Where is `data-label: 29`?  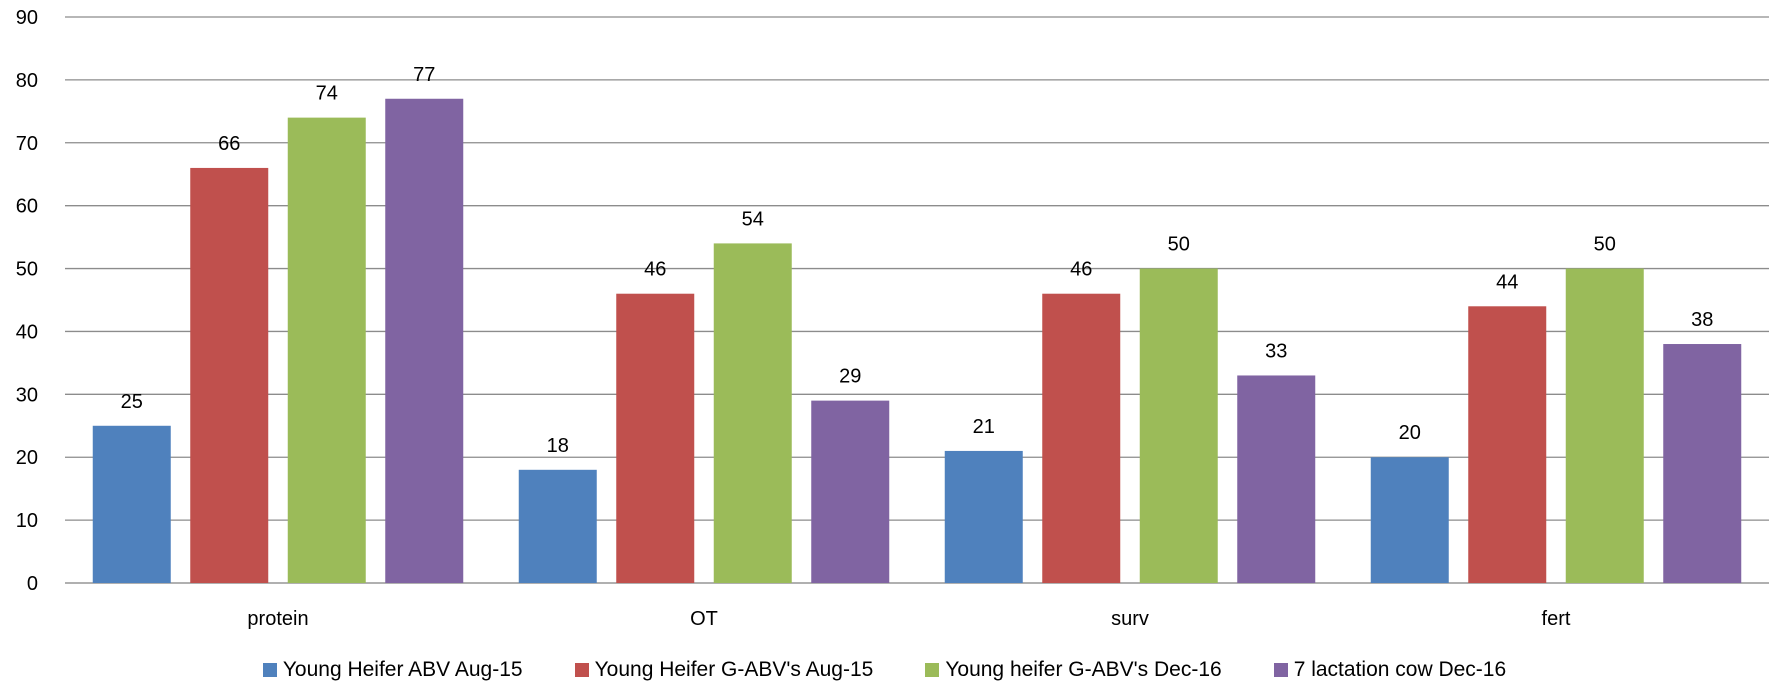
data-label: 29 is located at coordinates (850, 377).